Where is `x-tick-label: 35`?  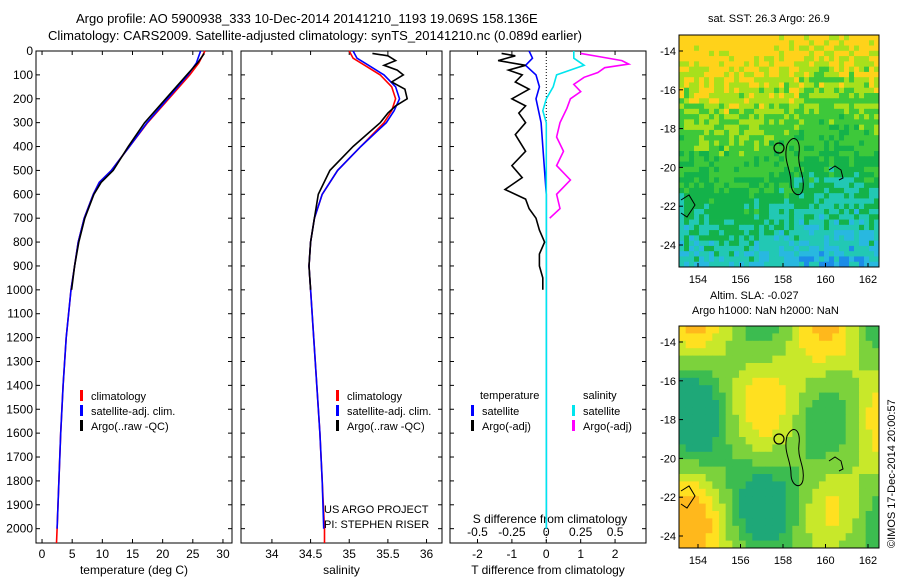
x-tick-label: 35 is located at coordinates (350, 554).